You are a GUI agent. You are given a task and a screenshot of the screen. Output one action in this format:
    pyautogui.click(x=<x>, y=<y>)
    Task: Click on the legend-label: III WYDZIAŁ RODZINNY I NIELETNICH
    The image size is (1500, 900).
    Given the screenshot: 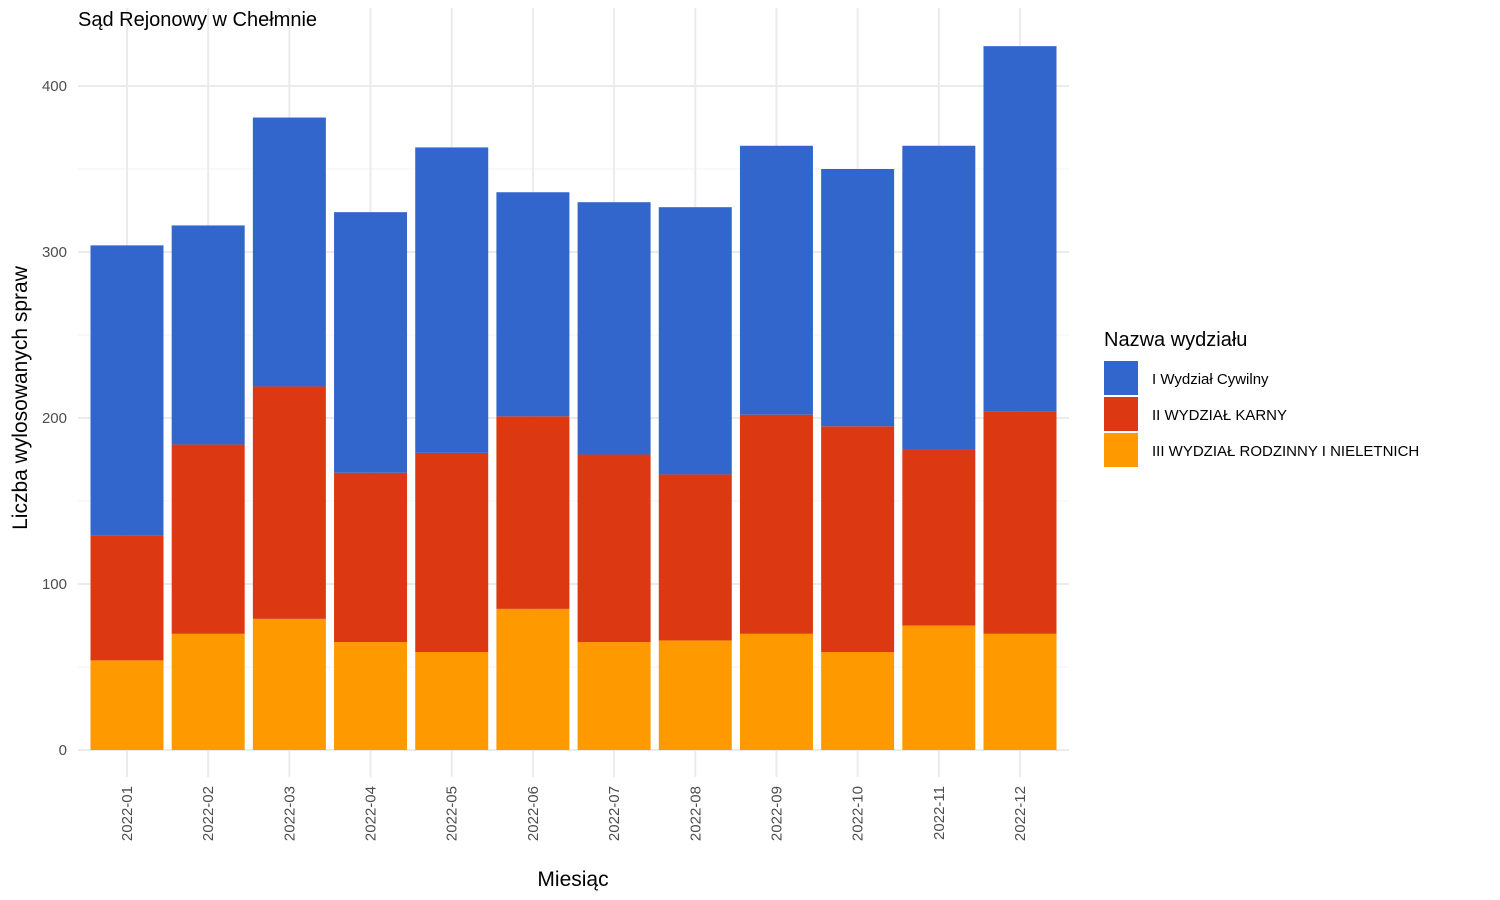 What is the action you would take?
    pyautogui.click(x=1285, y=451)
    